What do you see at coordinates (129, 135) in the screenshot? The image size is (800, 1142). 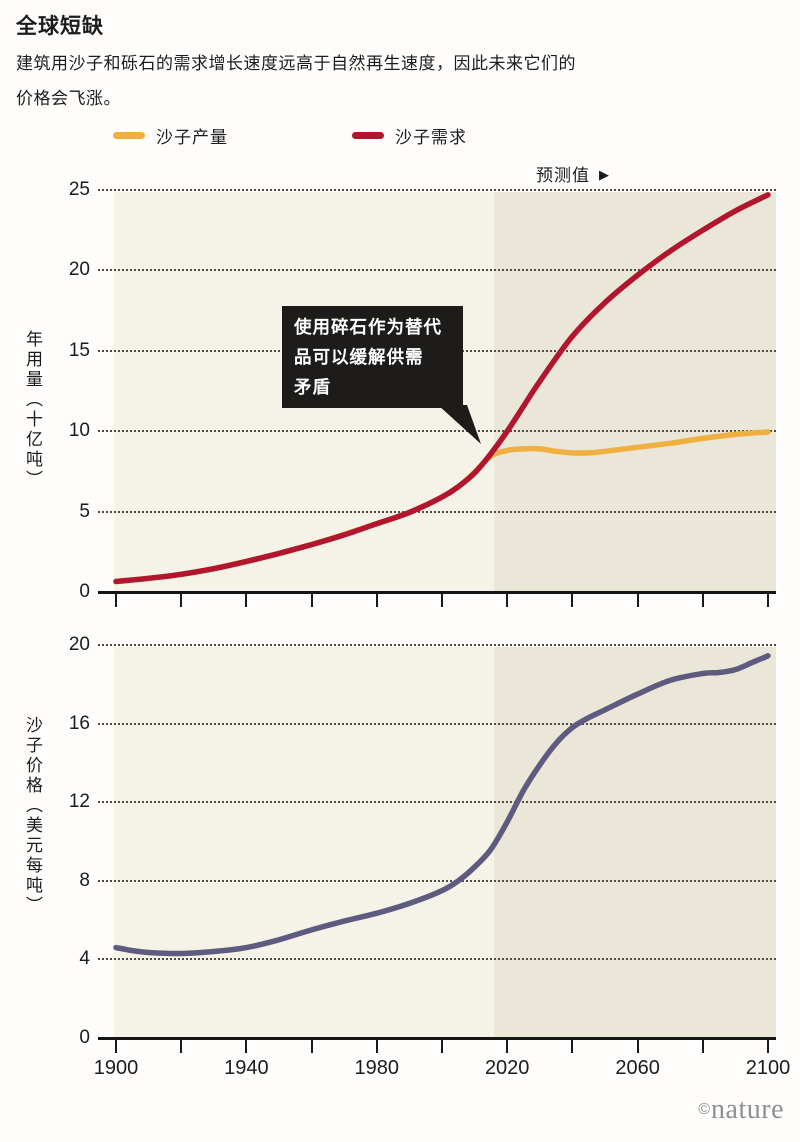 I see `production-line-swatch` at bounding box center [129, 135].